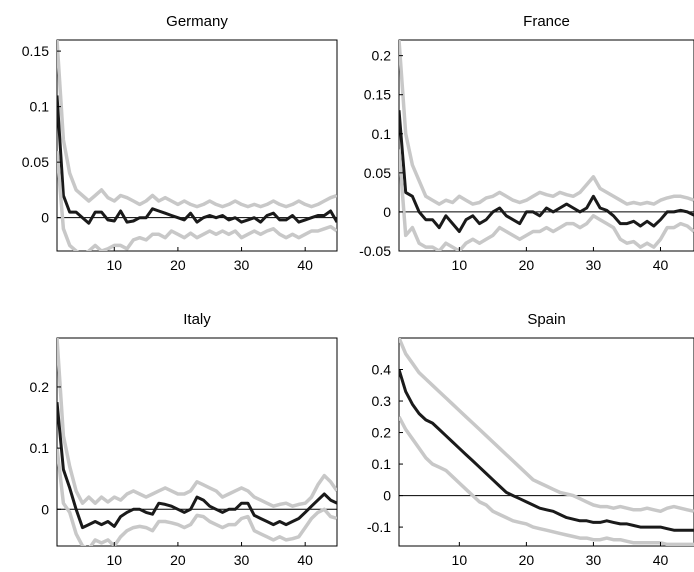 This screenshot has width=694, height=572. I want to click on axes-box, so click(197, 442).